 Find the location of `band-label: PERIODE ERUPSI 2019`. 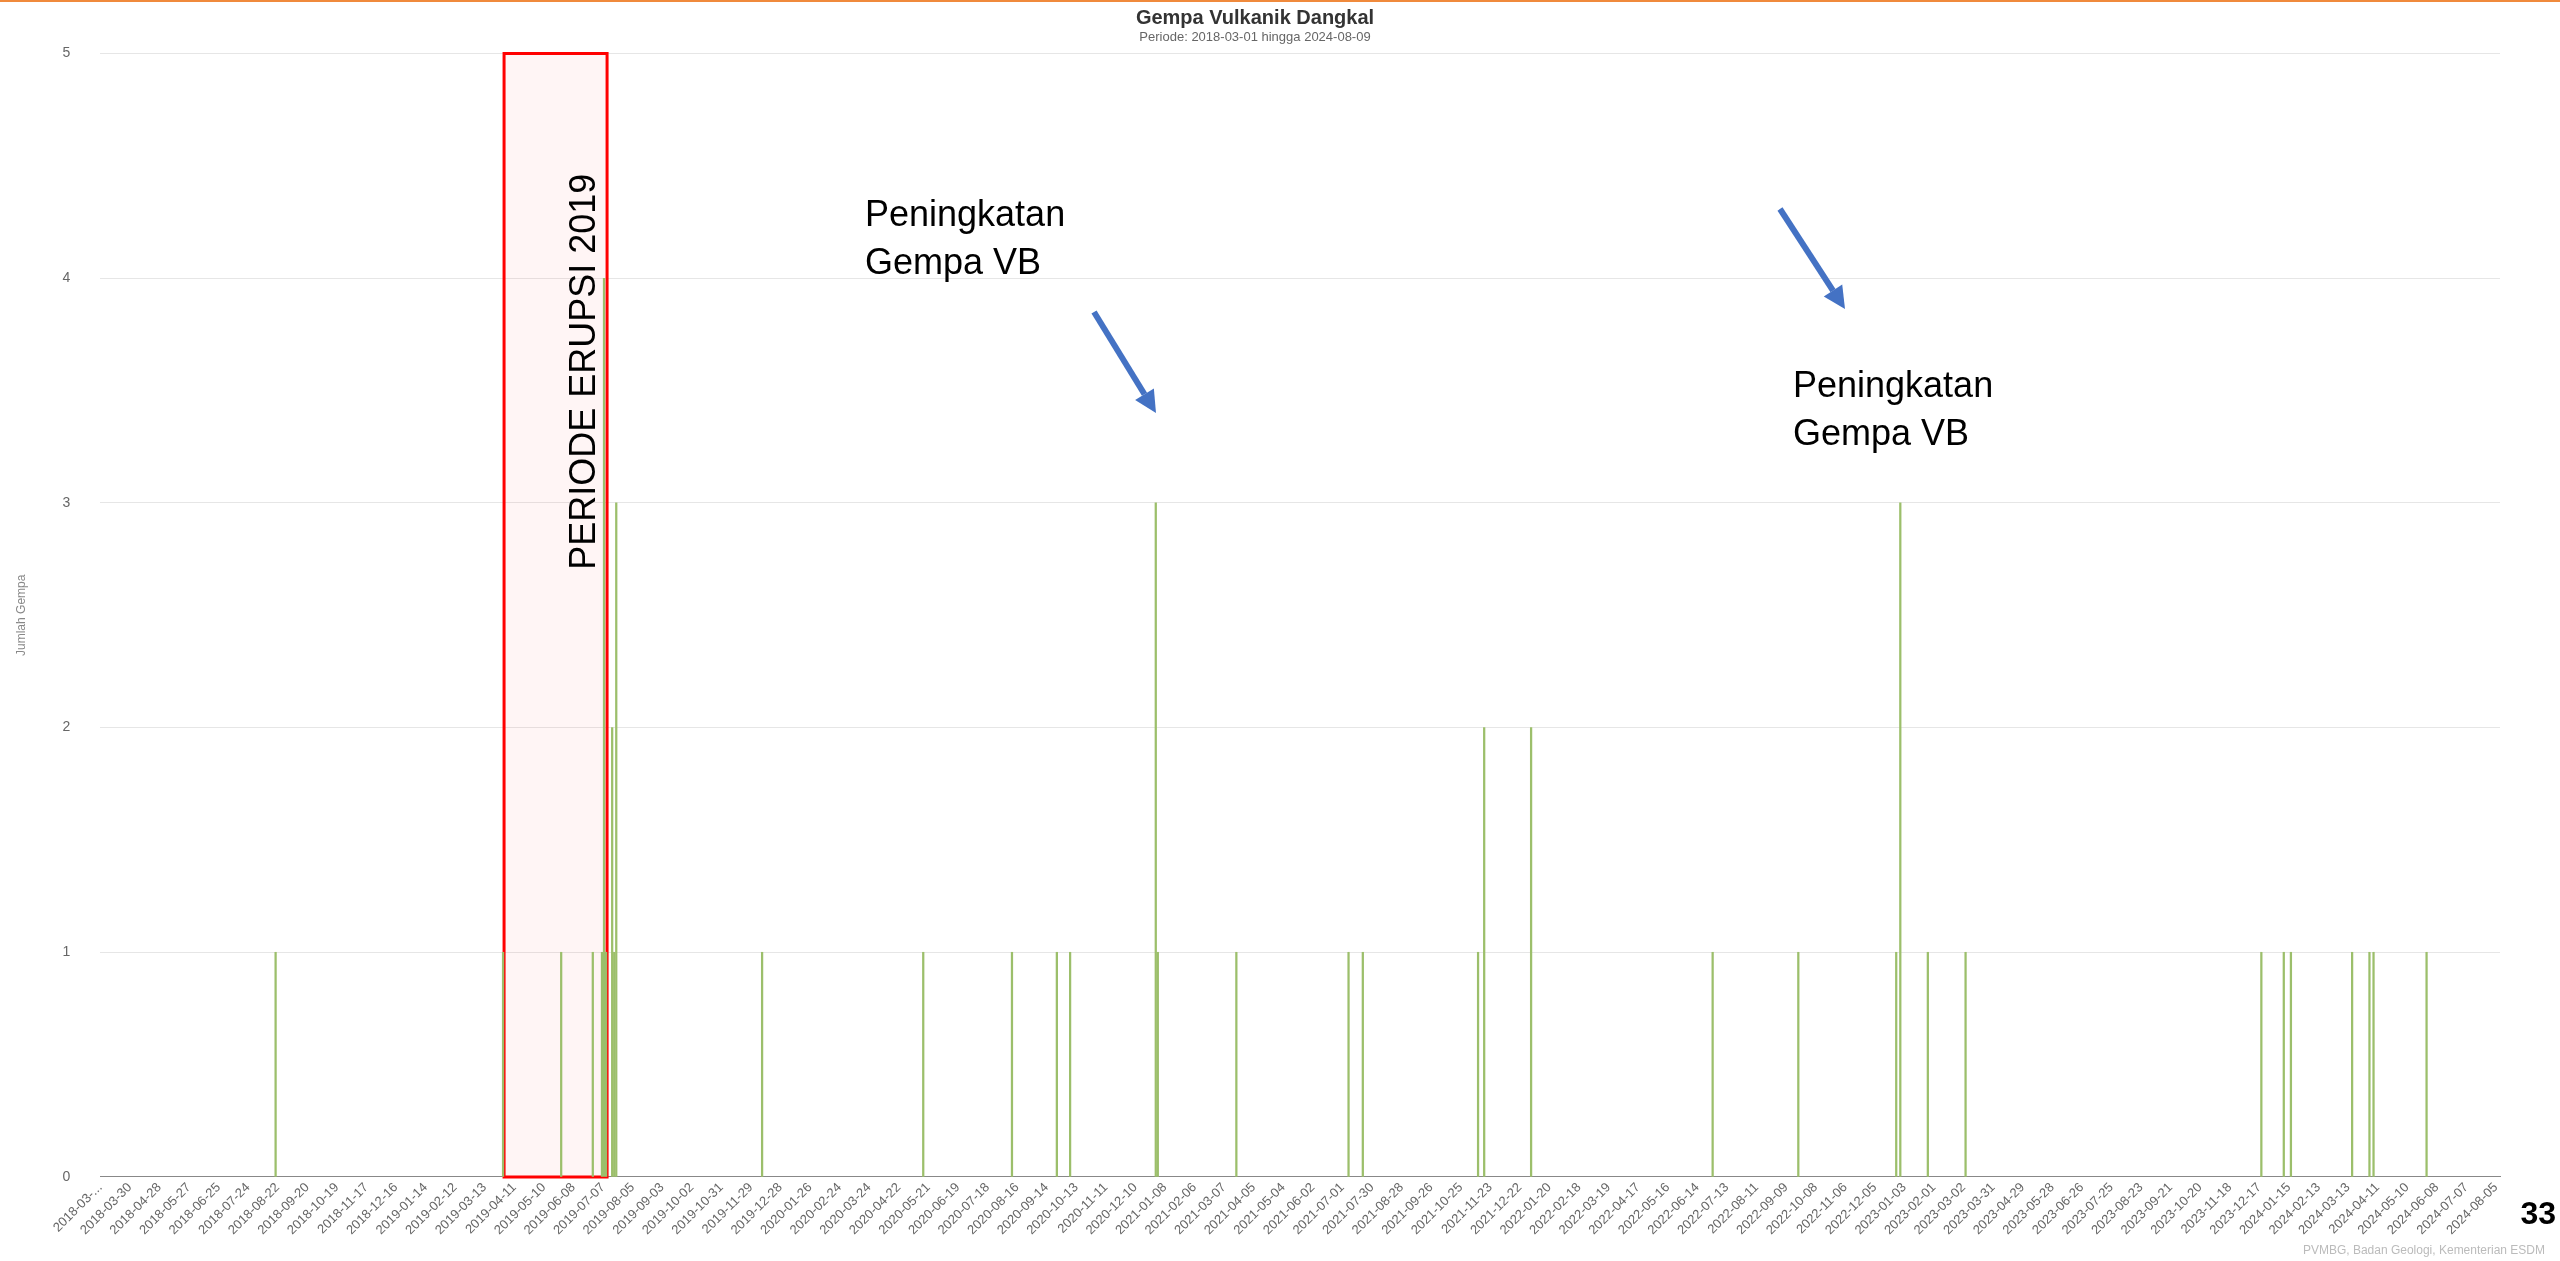

band-label: PERIODE ERUPSI 2019 is located at coordinates (583, 371).